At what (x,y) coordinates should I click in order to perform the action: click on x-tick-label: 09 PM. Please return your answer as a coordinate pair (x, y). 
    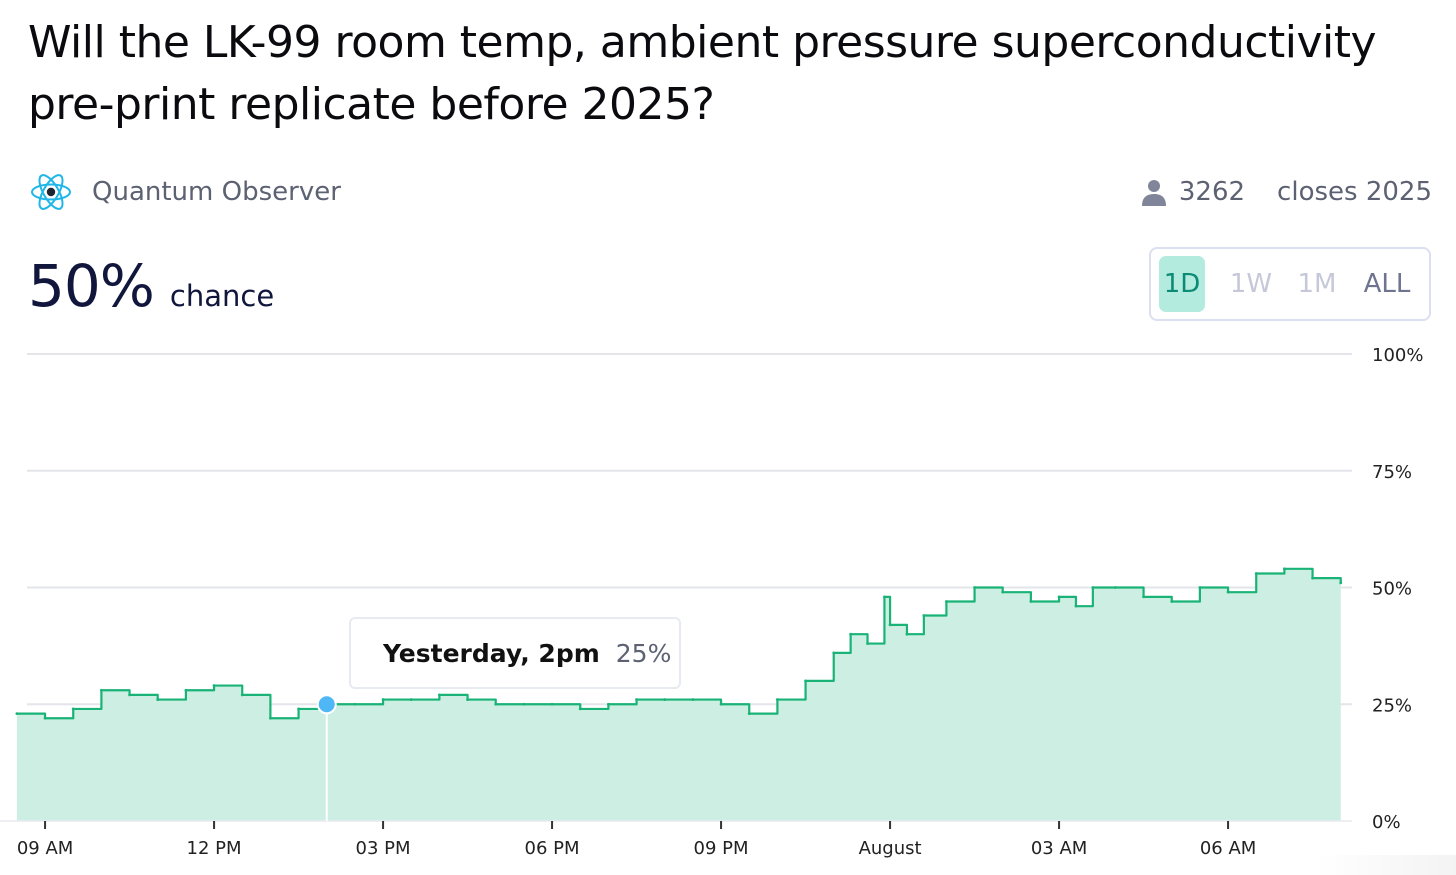
    Looking at the image, I should click on (721, 848).